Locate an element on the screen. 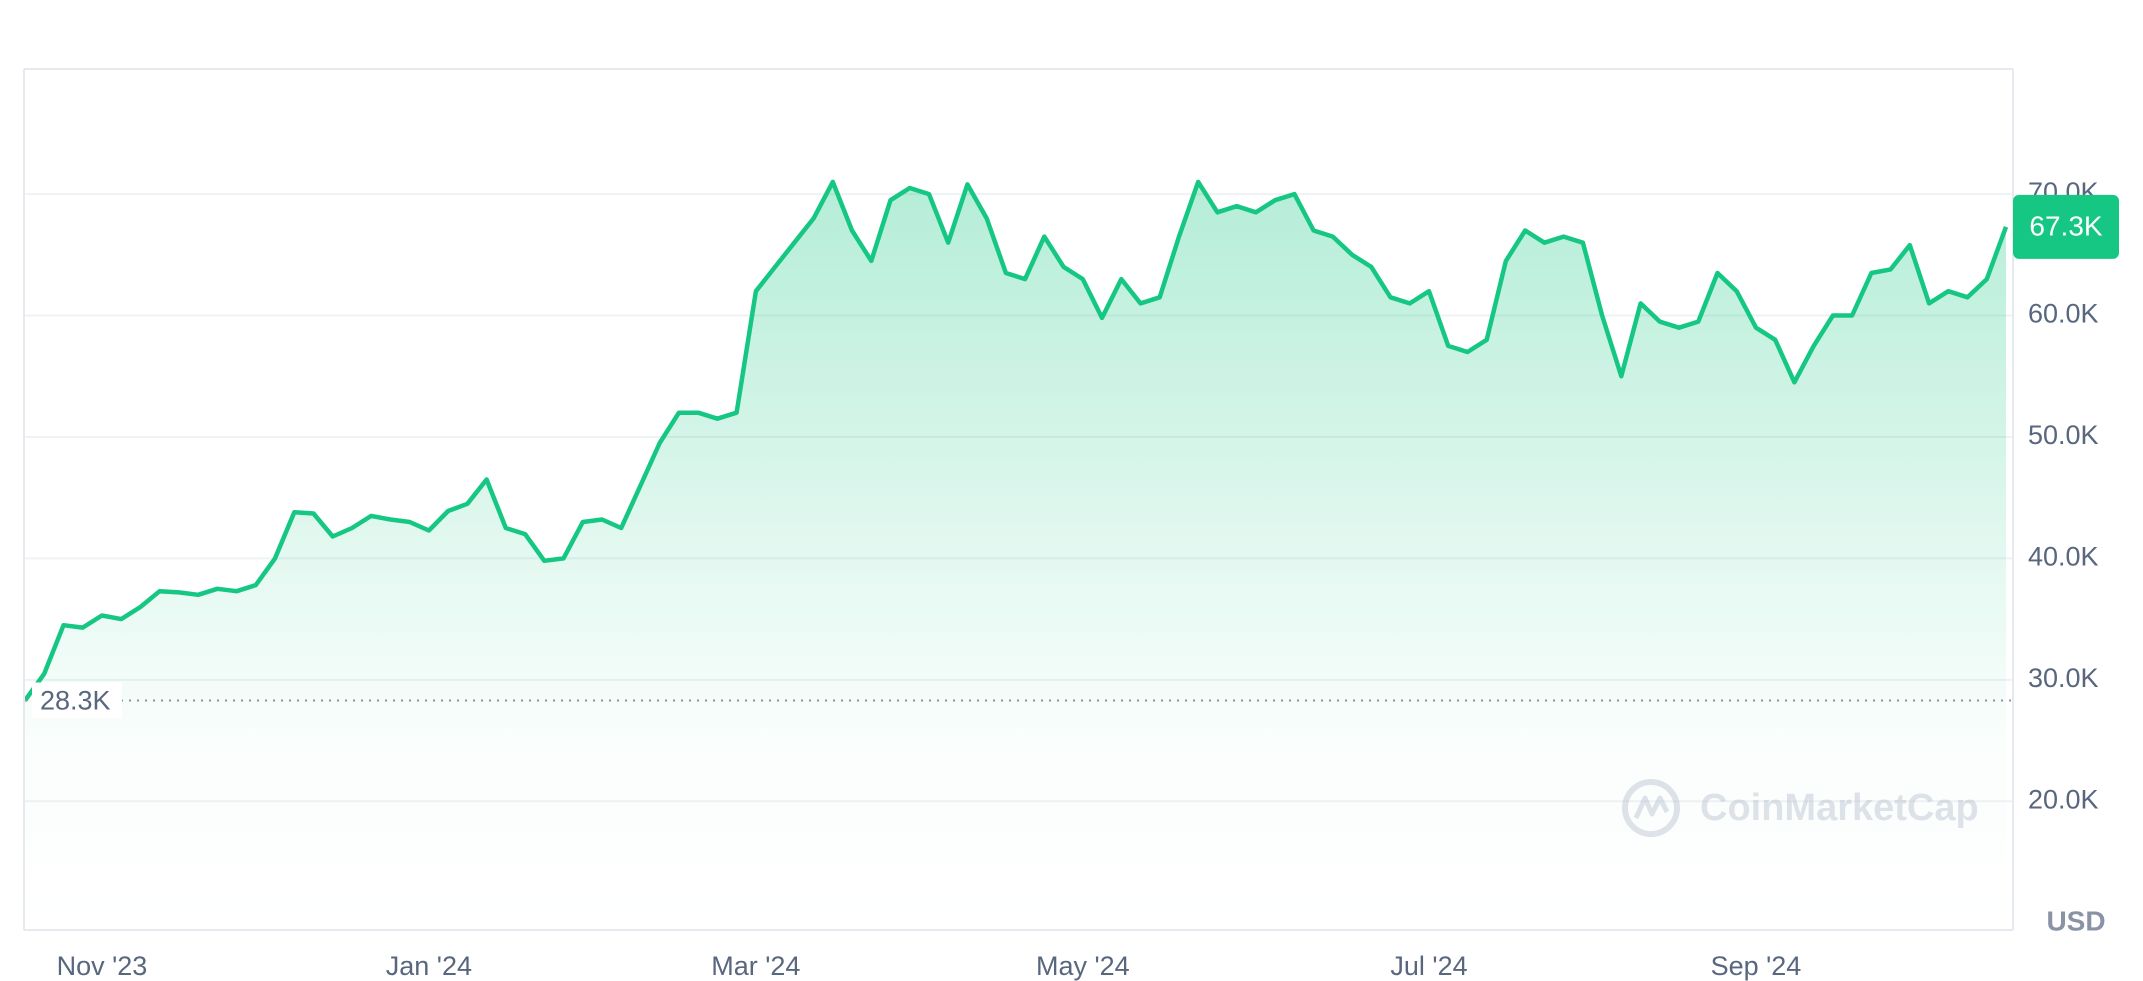 The image size is (2143, 981). x-tick-label: Nov '23 is located at coordinates (102, 966).